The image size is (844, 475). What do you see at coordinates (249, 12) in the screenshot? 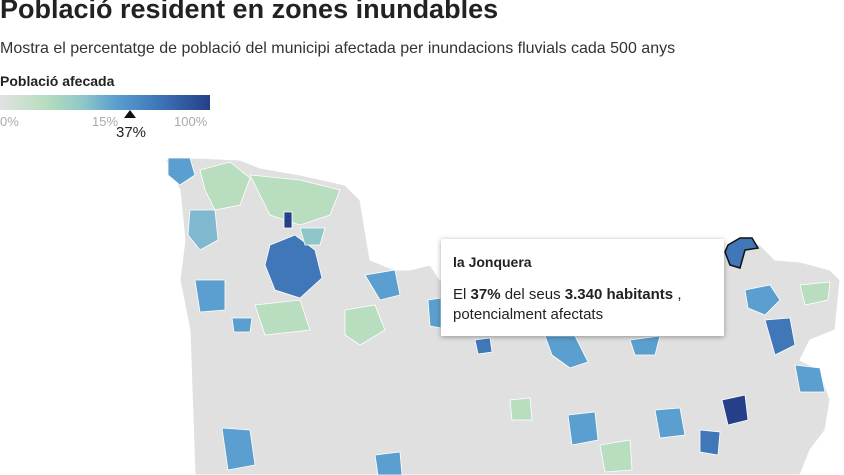
I see `title: Població resident en zones inundables` at bounding box center [249, 12].